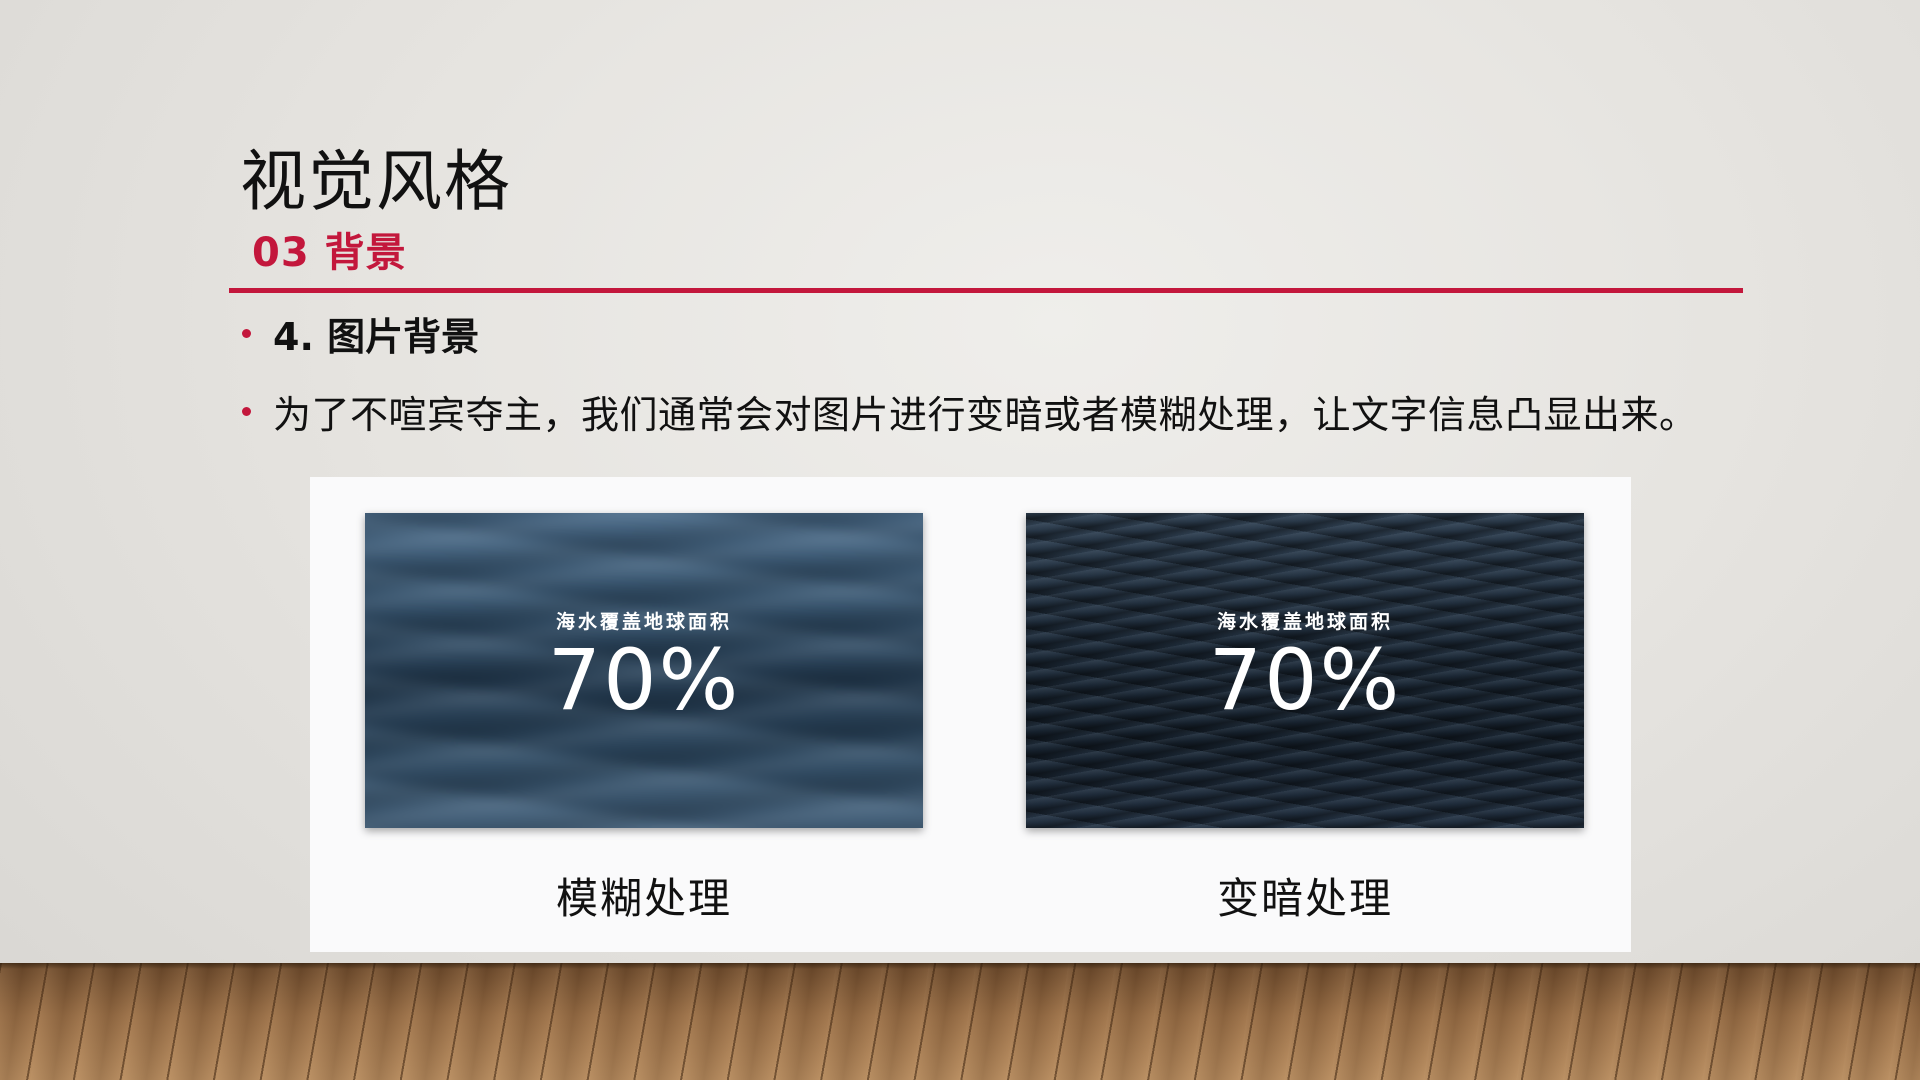 The image size is (1920, 1080). I want to click on accent-rule, so click(986, 290).